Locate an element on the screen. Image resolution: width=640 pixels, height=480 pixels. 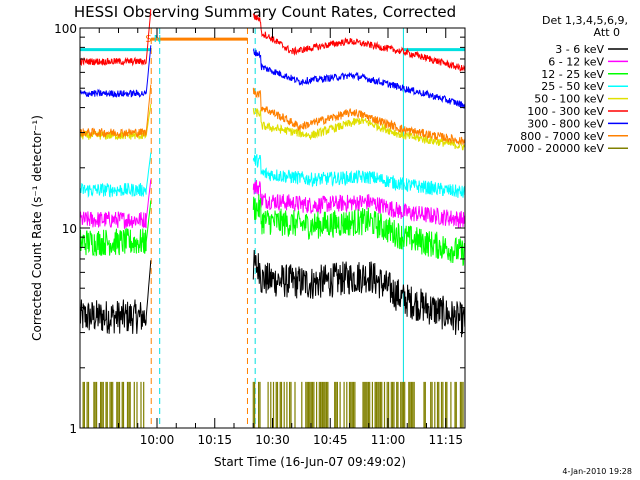
legend-header-line2: Att 0 is located at coordinates (607, 32).